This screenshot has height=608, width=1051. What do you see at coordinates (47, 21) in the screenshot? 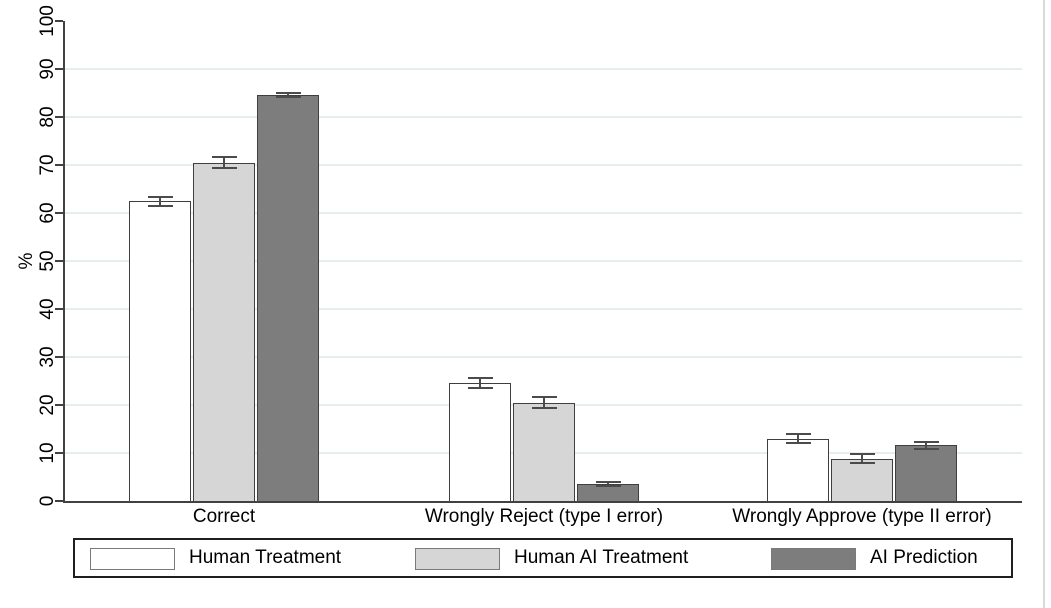
I see `y-tick-label-100: 100` at bounding box center [47, 21].